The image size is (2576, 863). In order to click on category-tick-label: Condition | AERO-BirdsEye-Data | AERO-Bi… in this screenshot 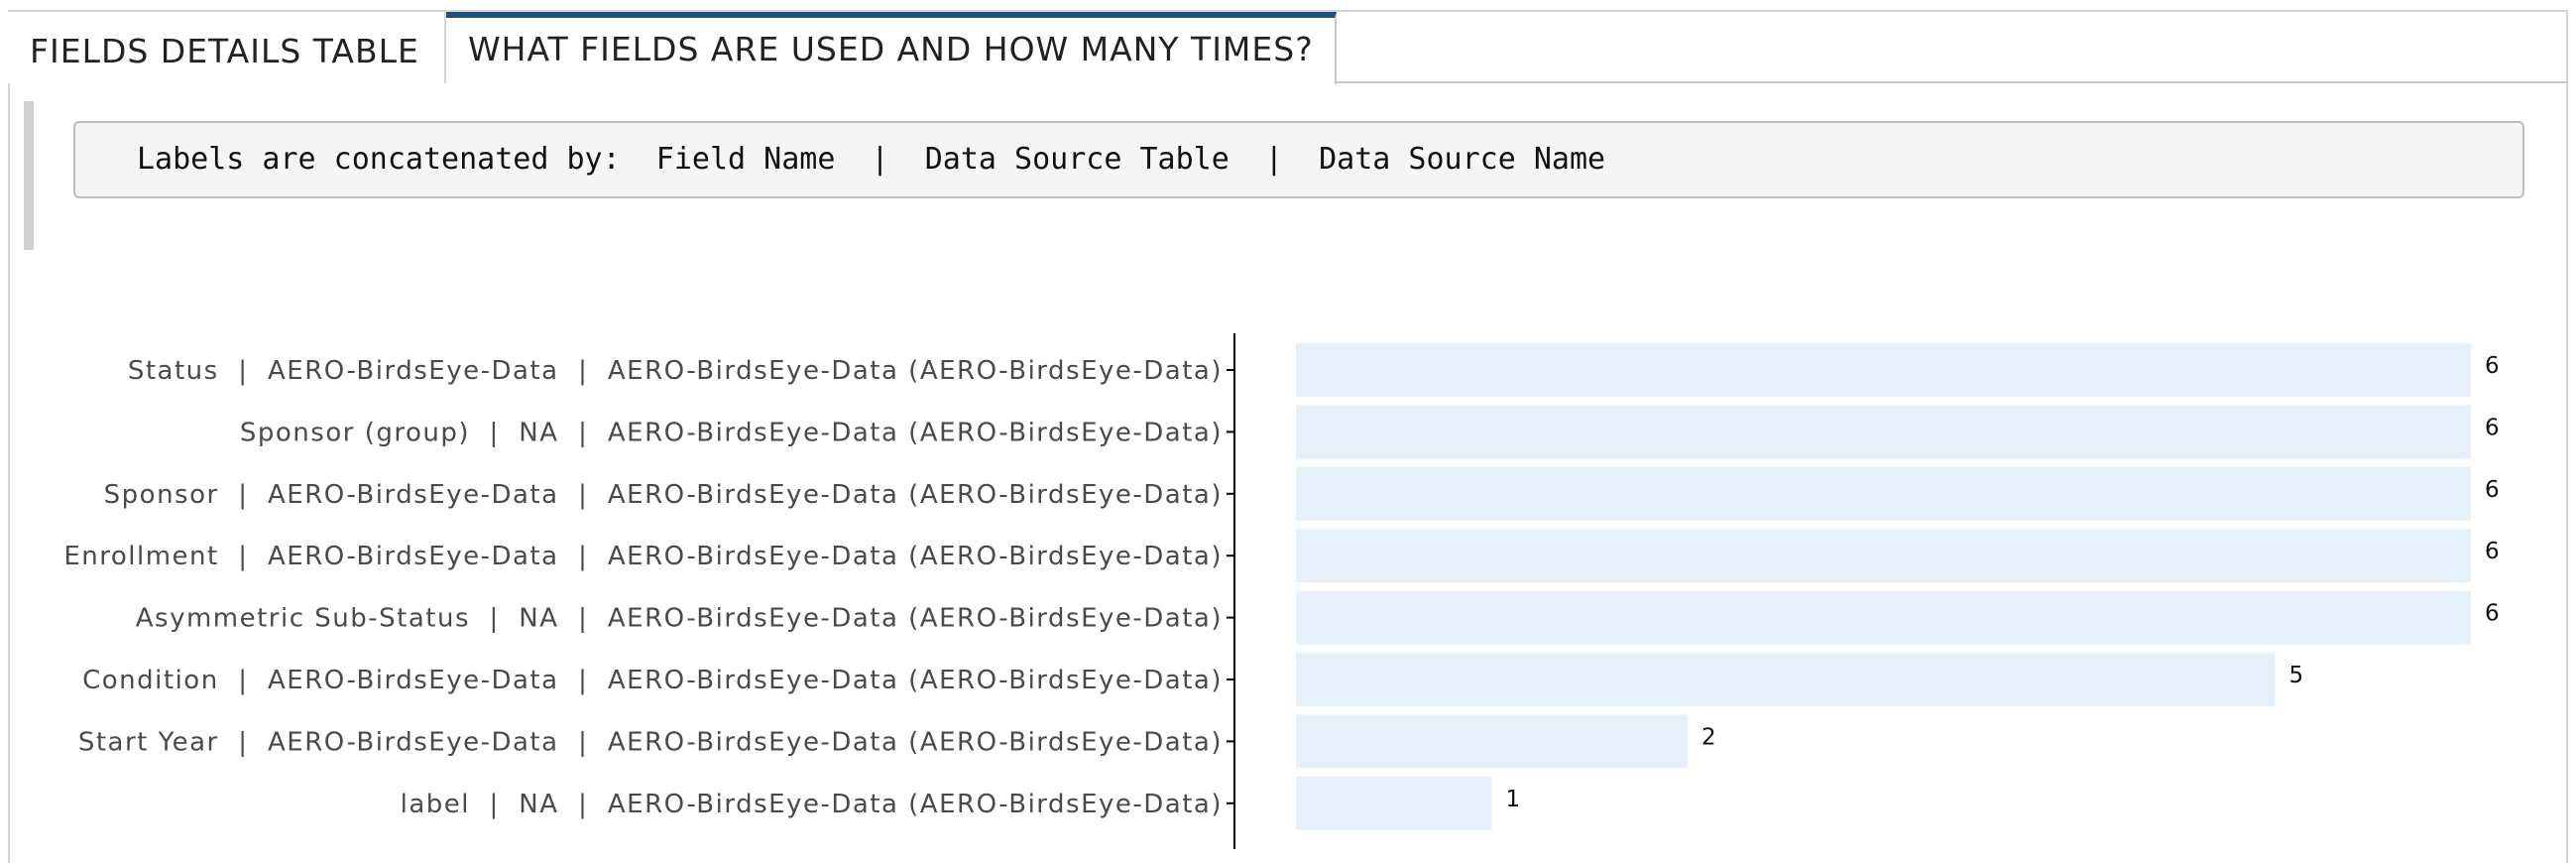, I will do `click(652, 681)`.